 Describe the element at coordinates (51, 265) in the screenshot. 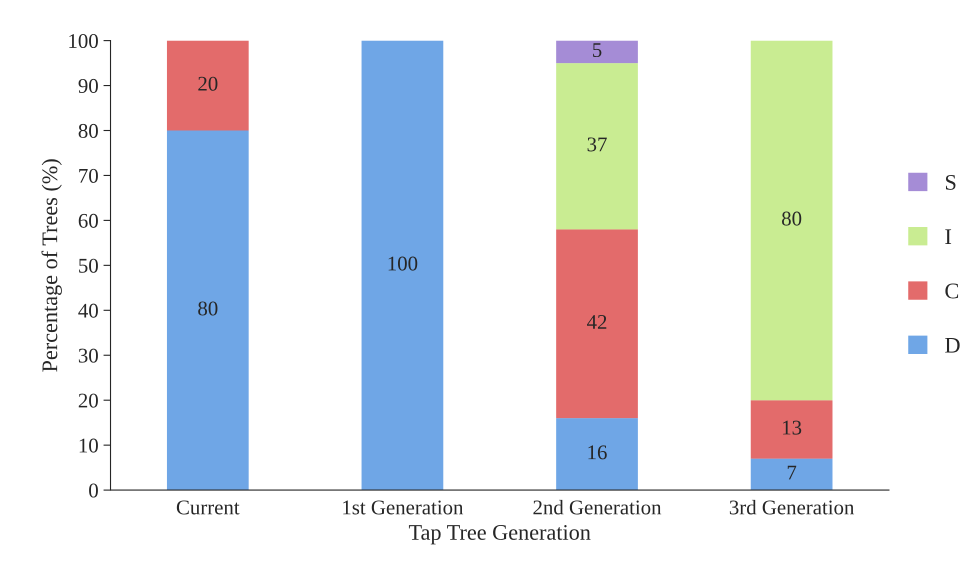

I see `y-axis-title: Percentage of Trees (%)` at that location.